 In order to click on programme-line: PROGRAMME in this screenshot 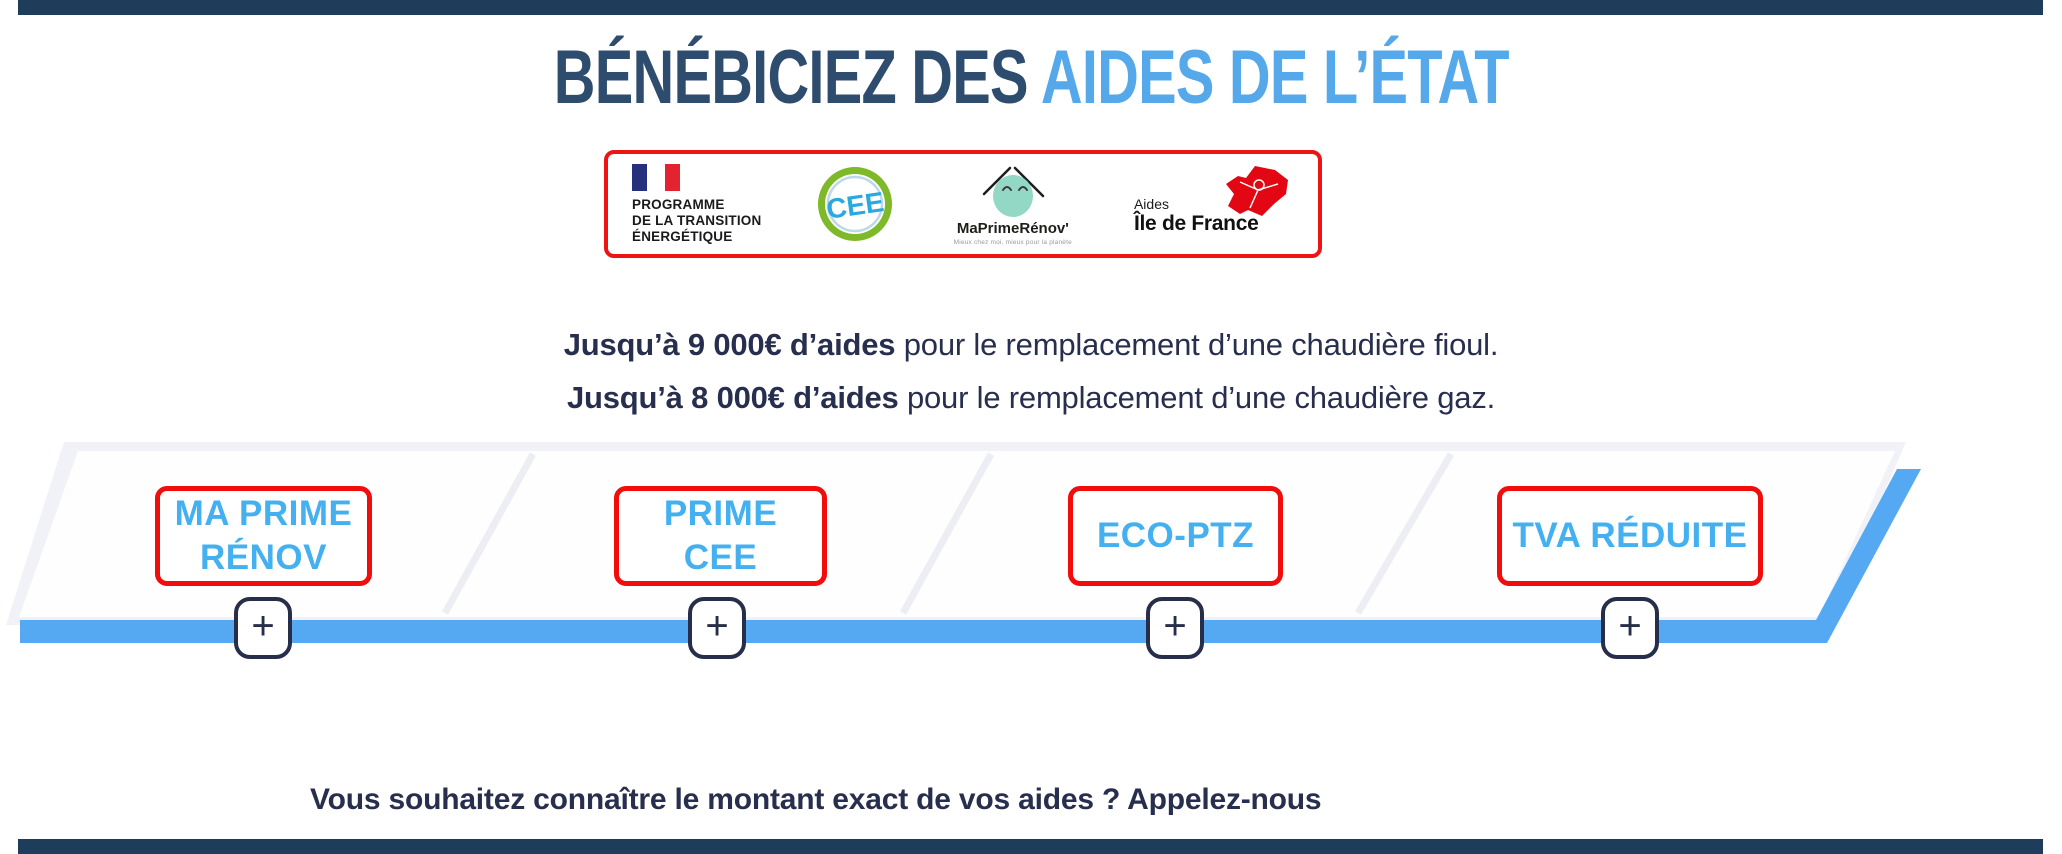, I will do `click(678, 204)`.